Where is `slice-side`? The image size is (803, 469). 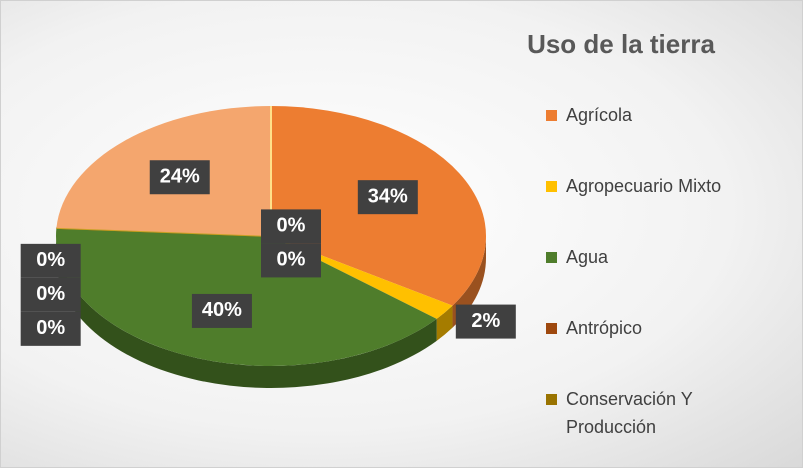 slice-side is located at coordinates (444, 323).